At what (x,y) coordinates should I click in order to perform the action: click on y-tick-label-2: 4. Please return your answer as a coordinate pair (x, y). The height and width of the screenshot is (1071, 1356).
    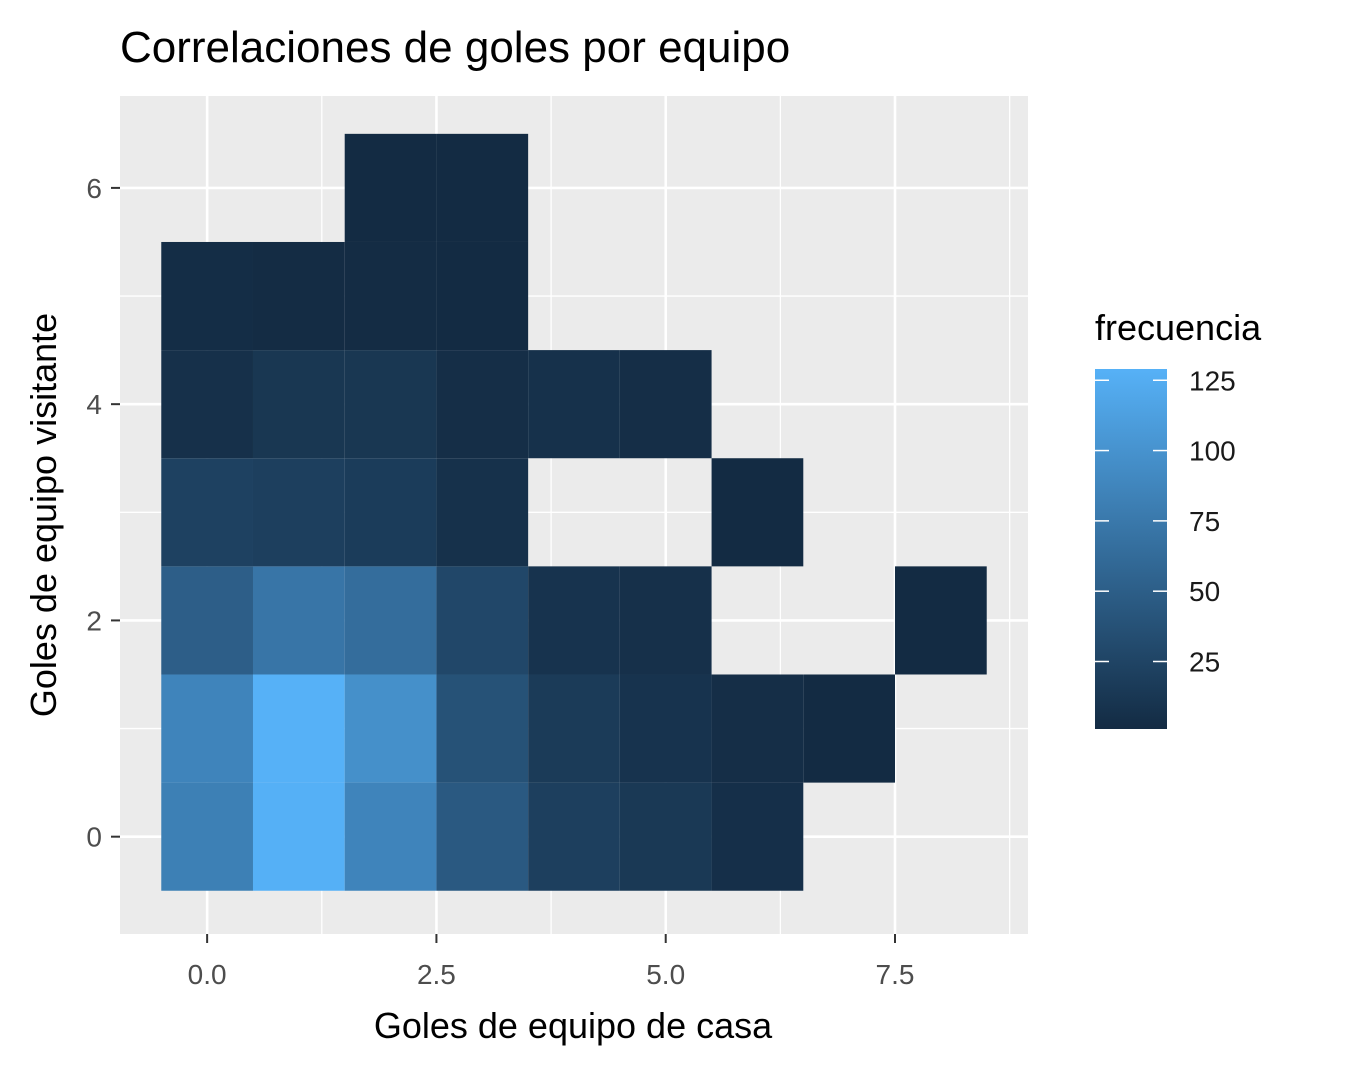
    Looking at the image, I should click on (94, 404).